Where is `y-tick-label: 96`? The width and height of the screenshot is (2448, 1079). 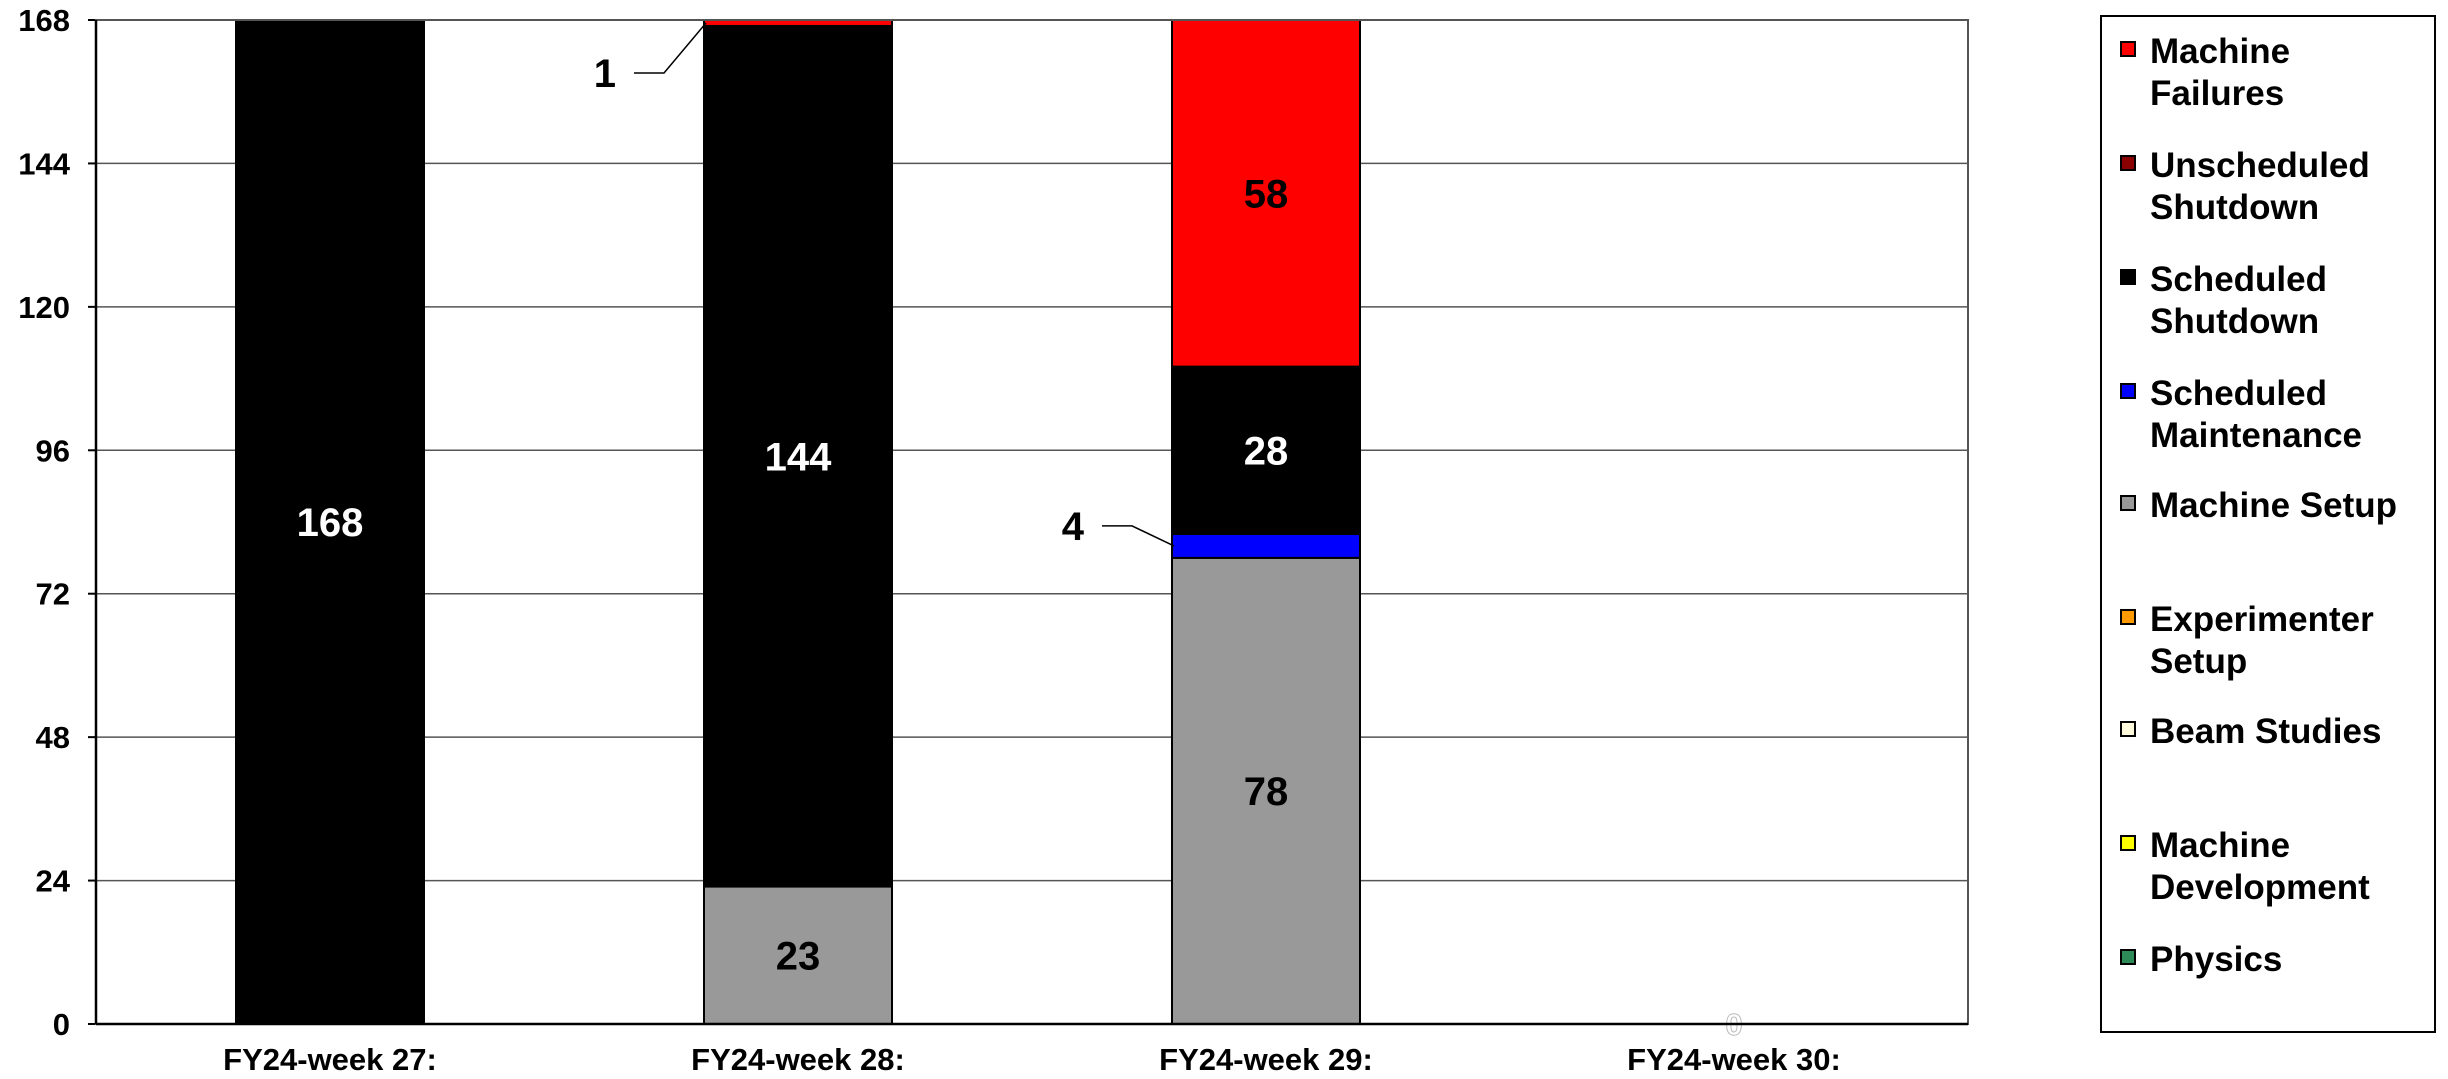 y-tick-label: 96 is located at coordinates (53, 450).